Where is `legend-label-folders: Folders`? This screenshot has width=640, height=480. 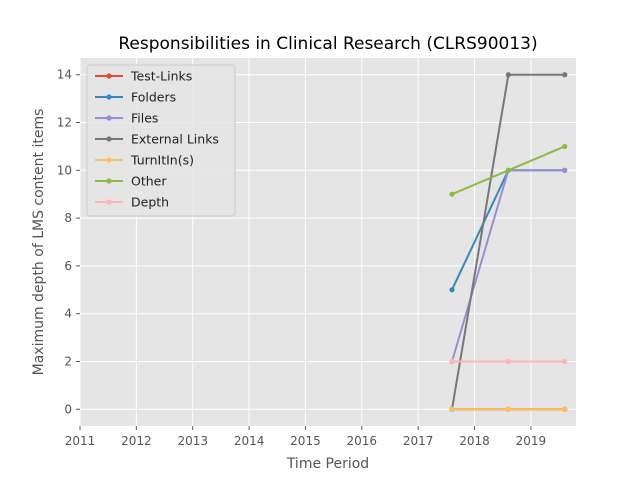 legend-label-folders: Folders is located at coordinates (153, 97).